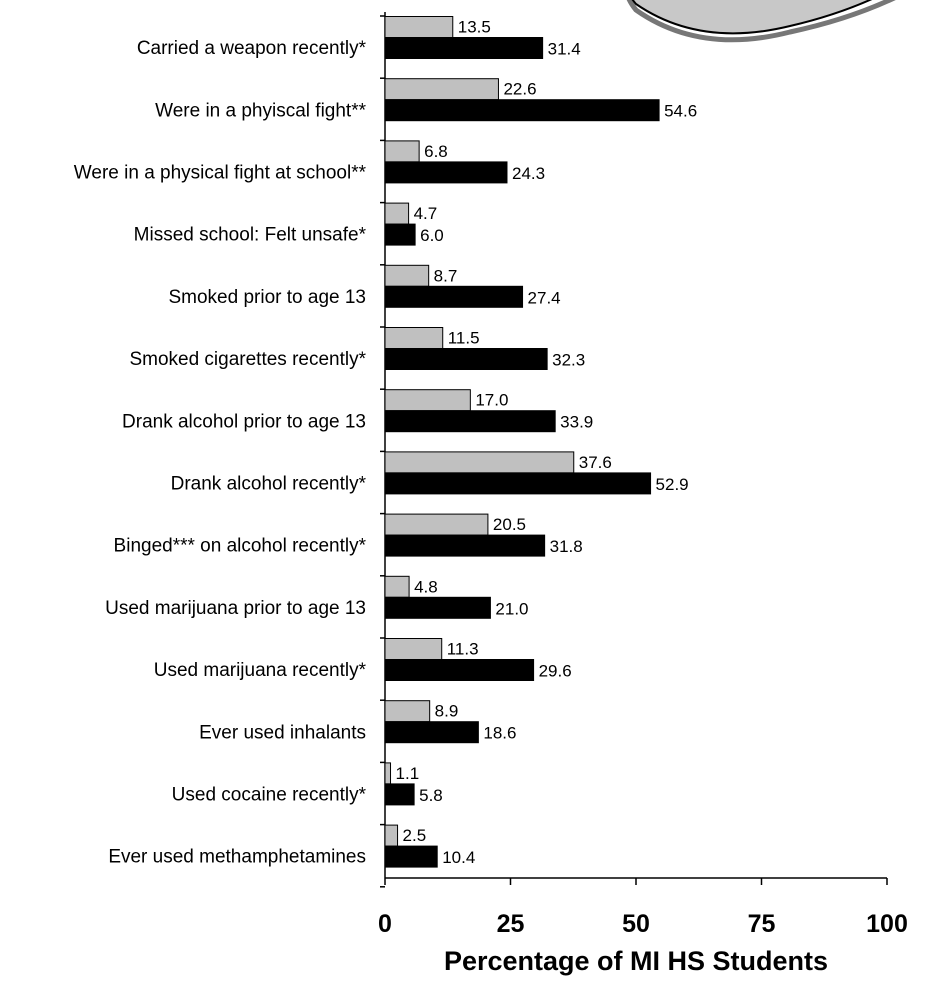  I want to click on x-tick-label: 75, so click(762, 924).